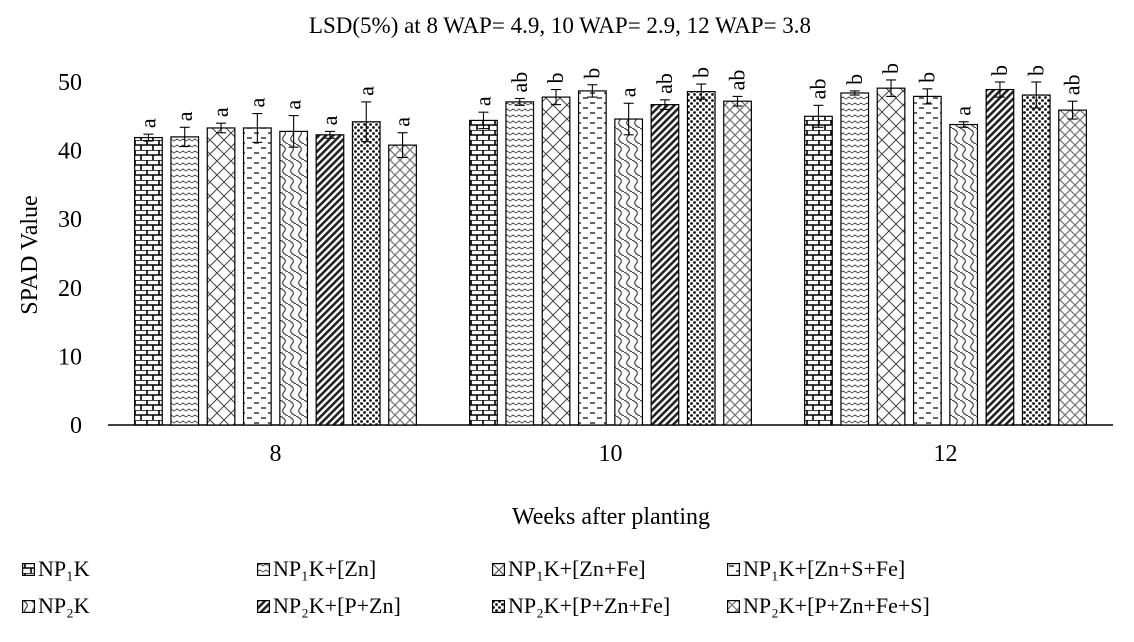 This screenshot has height=642, width=1134. Describe the element at coordinates (30, 254) in the screenshot. I see `y-axis-label: SPAD Value` at that location.